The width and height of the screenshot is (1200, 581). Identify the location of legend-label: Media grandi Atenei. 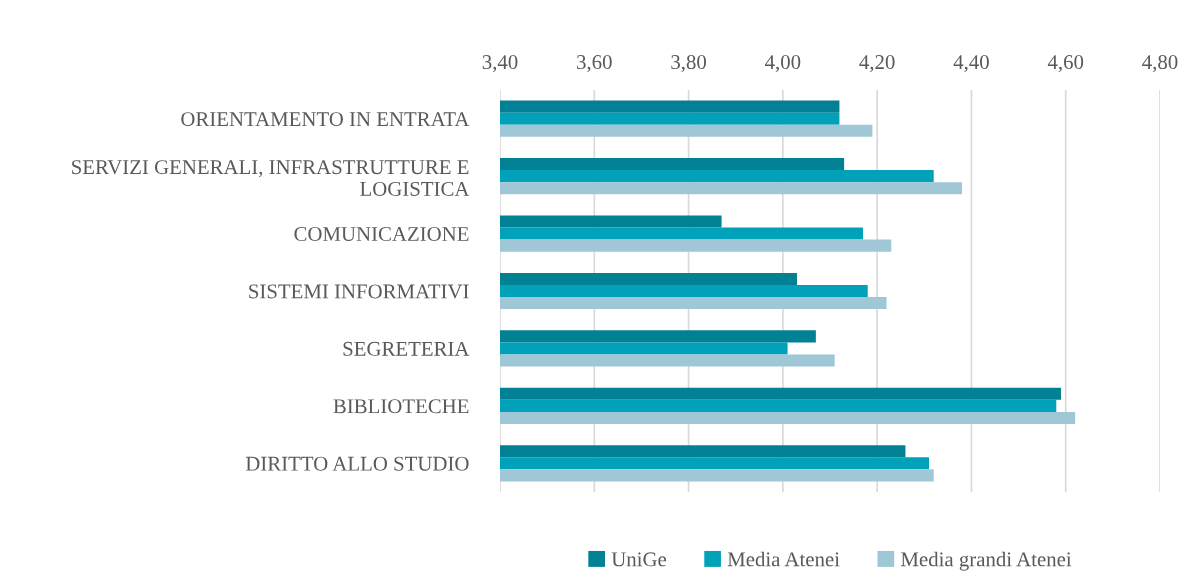
(986, 561).